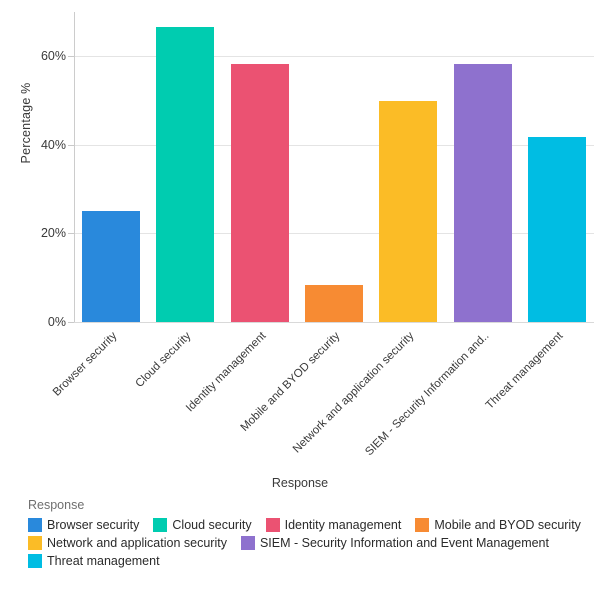  Describe the element at coordinates (93, 525) in the screenshot. I see `legend-label: Browser security` at that location.